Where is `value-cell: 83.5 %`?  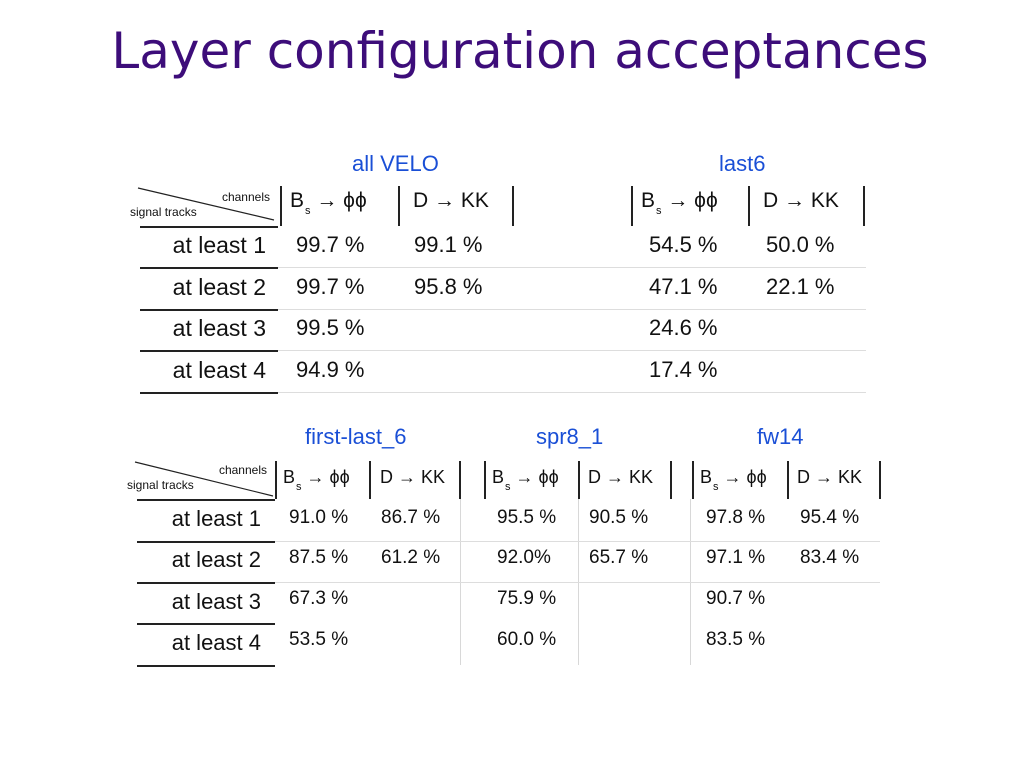
value-cell: 83.5 % is located at coordinates (736, 639).